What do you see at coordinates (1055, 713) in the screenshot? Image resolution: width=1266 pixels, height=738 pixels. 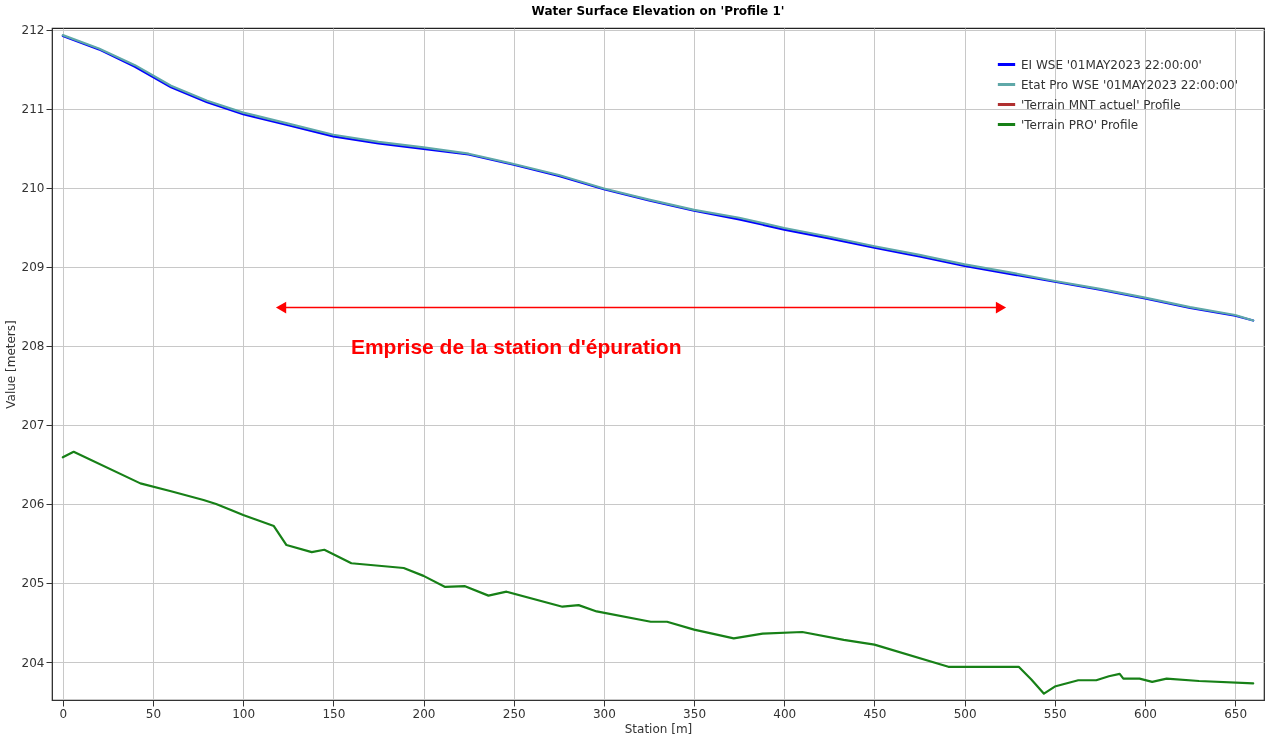 I see `x-tick-label: 550` at bounding box center [1055, 713].